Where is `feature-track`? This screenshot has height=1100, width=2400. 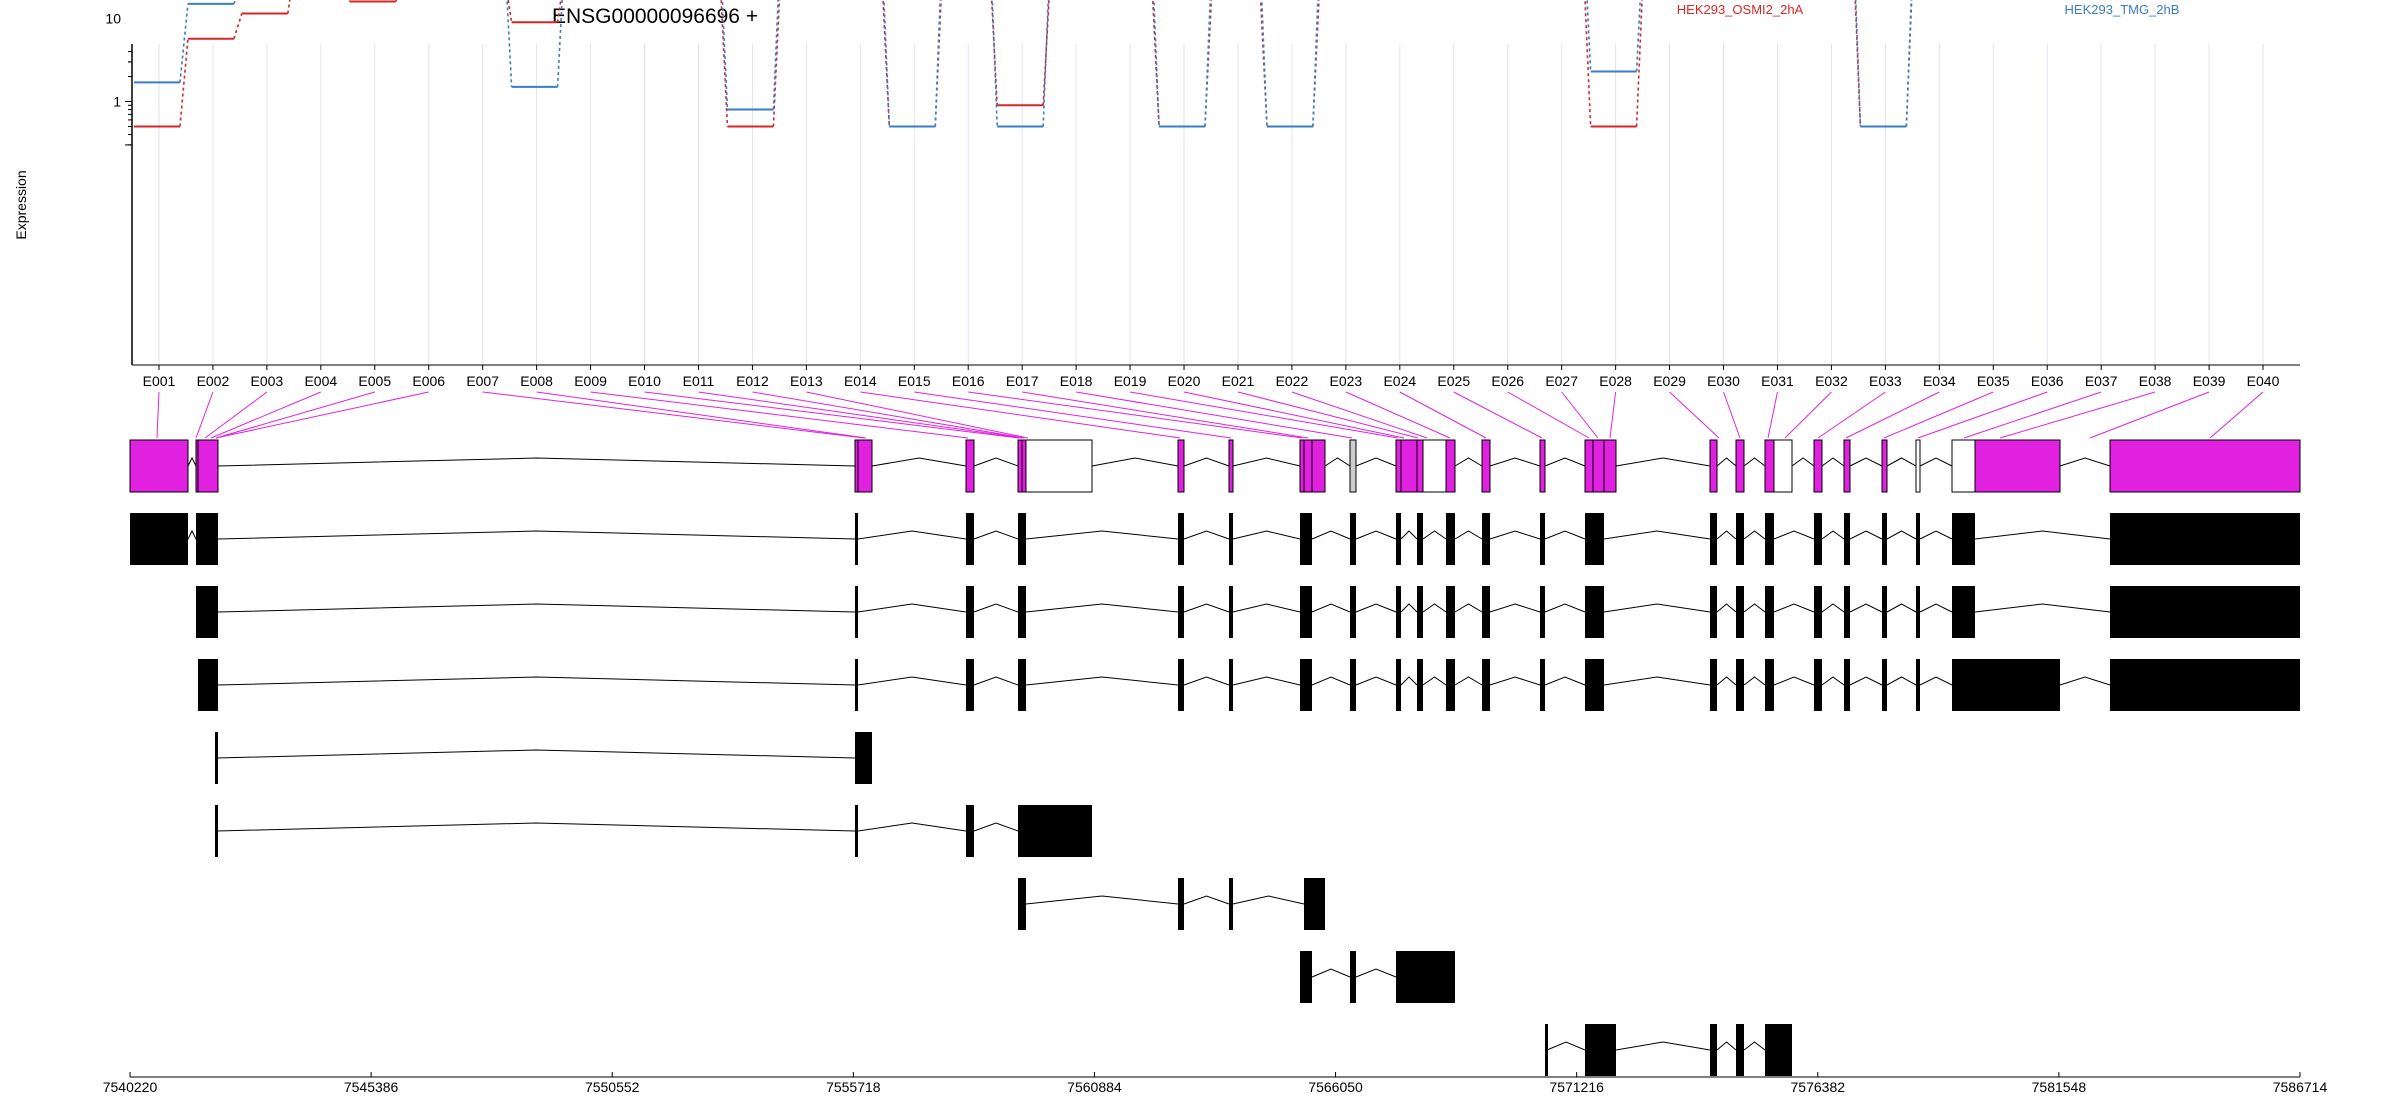
feature-track is located at coordinates (1215, 466).